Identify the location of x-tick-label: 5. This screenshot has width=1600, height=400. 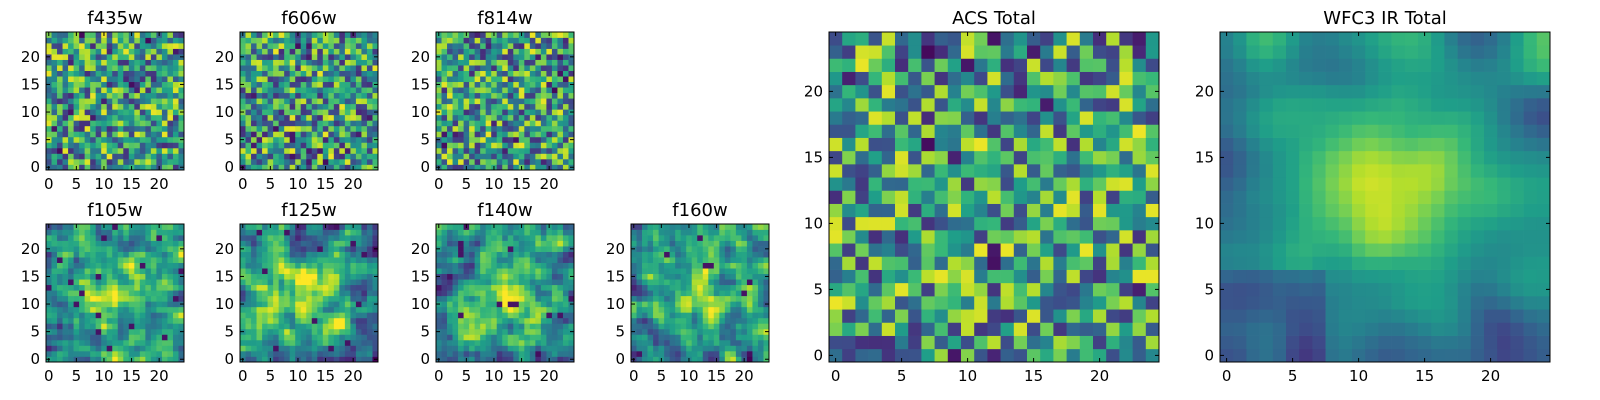
(271, 376).